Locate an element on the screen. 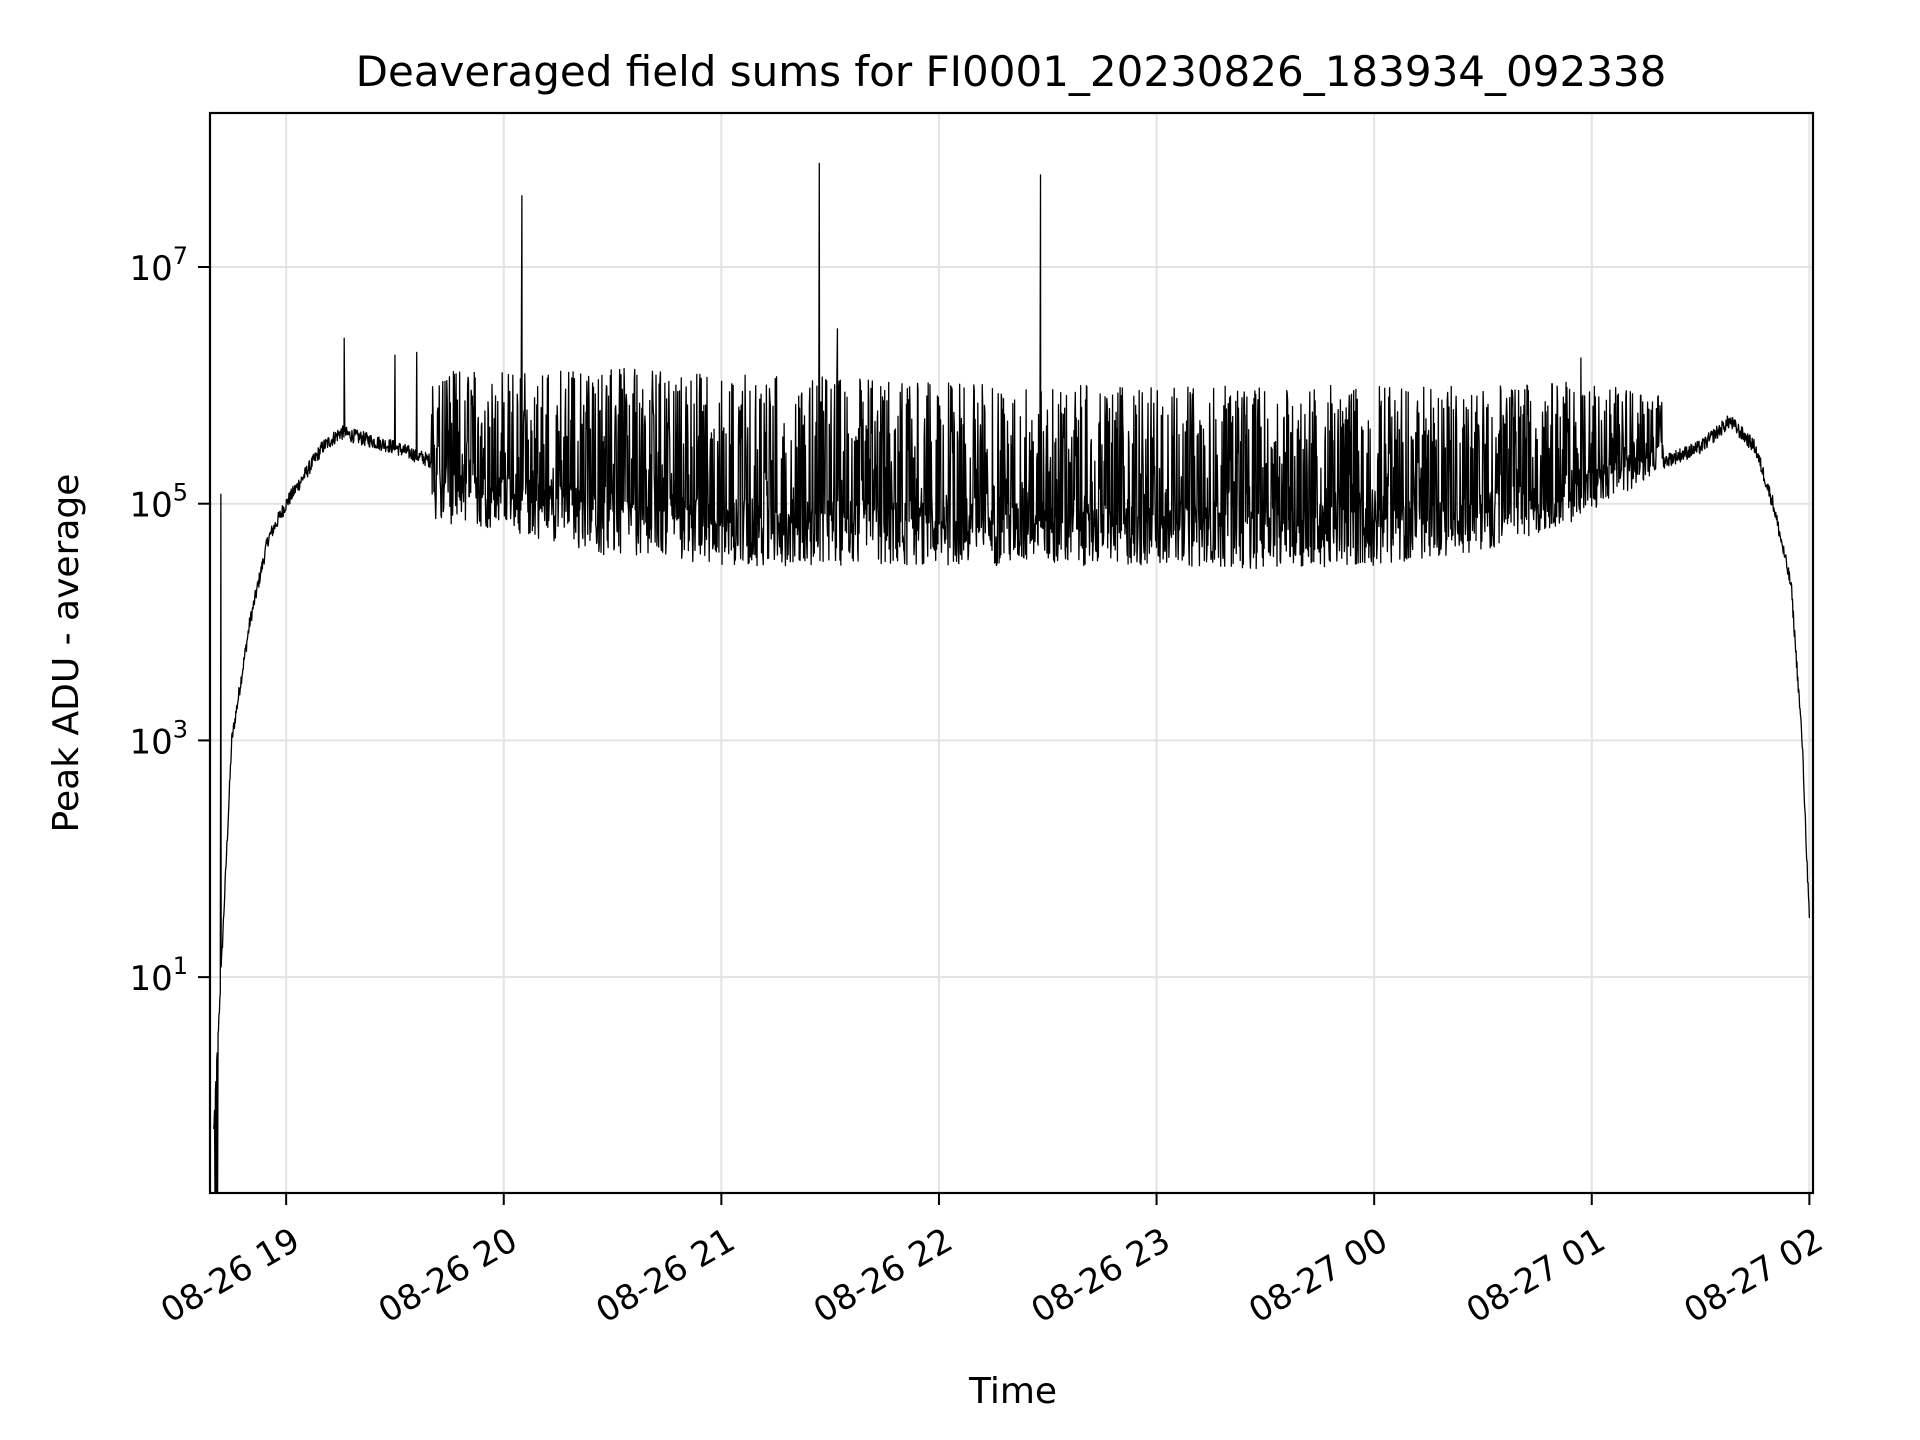 This screenshot has height=1440, width=1920. y-axis-label: Peak ADU - average is located at coordinates (66, 653).